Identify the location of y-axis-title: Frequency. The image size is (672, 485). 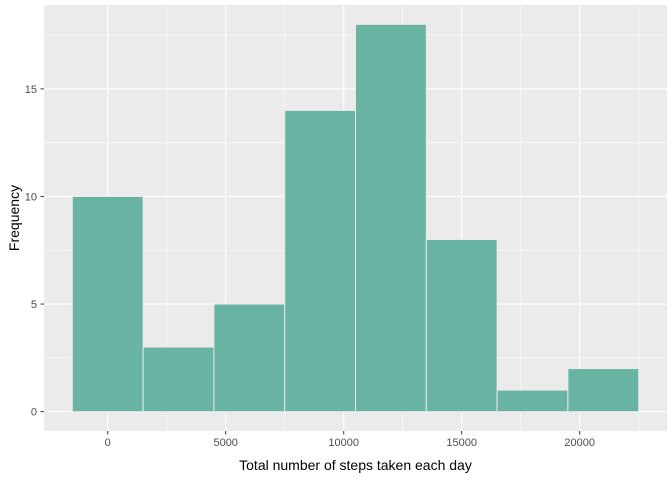
(14, 218).